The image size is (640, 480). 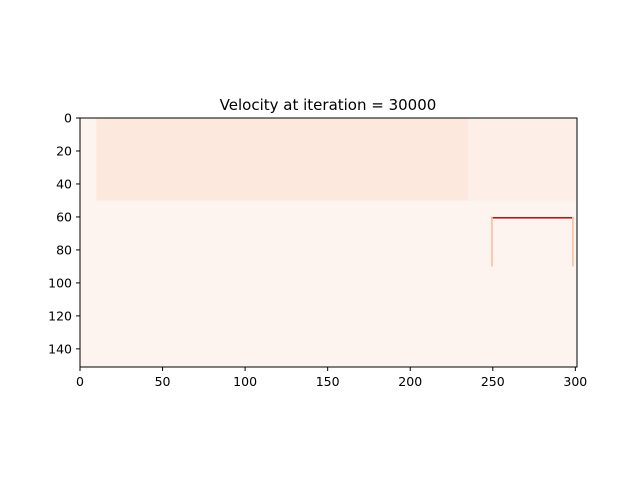 What do you see at coordinates (68, 118) in the screenshot?
I see `y-tick-label-0: 0` at bounding box center [68, 118].